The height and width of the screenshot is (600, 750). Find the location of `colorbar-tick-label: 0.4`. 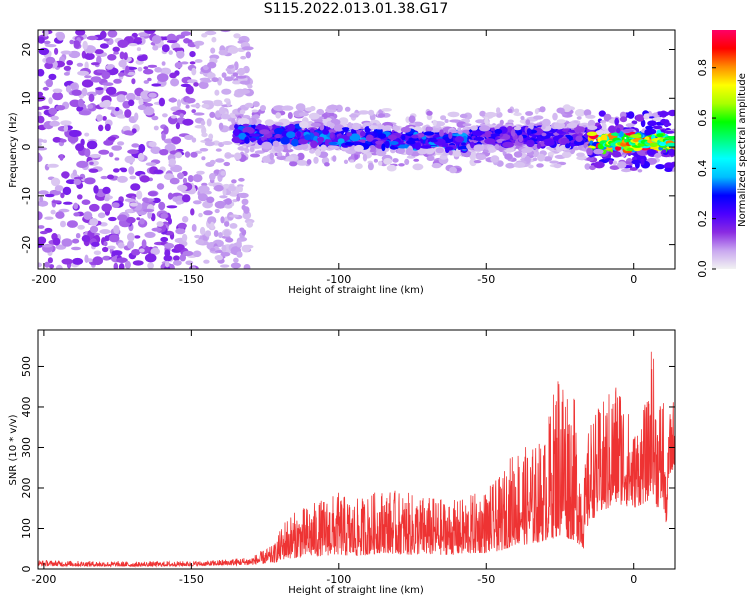

colorbar-tick-label: 0.4 is located at coordinates (702, 169).